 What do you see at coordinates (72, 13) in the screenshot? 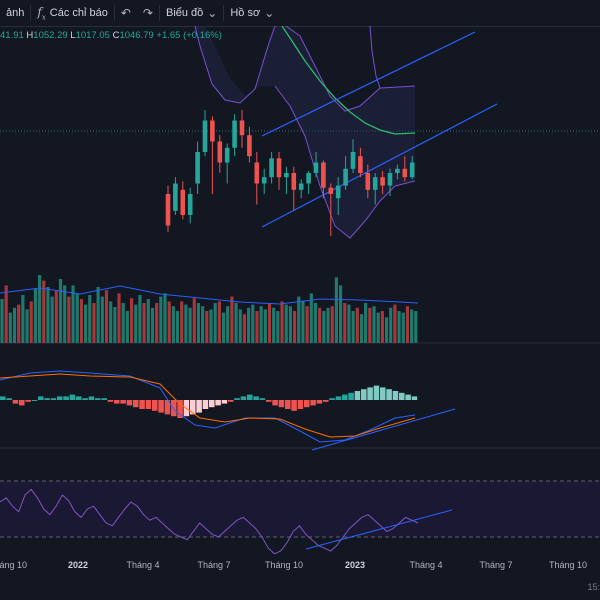
I see `indicators-button: fx Các chỉ báo` at bounding box center [72, 13].